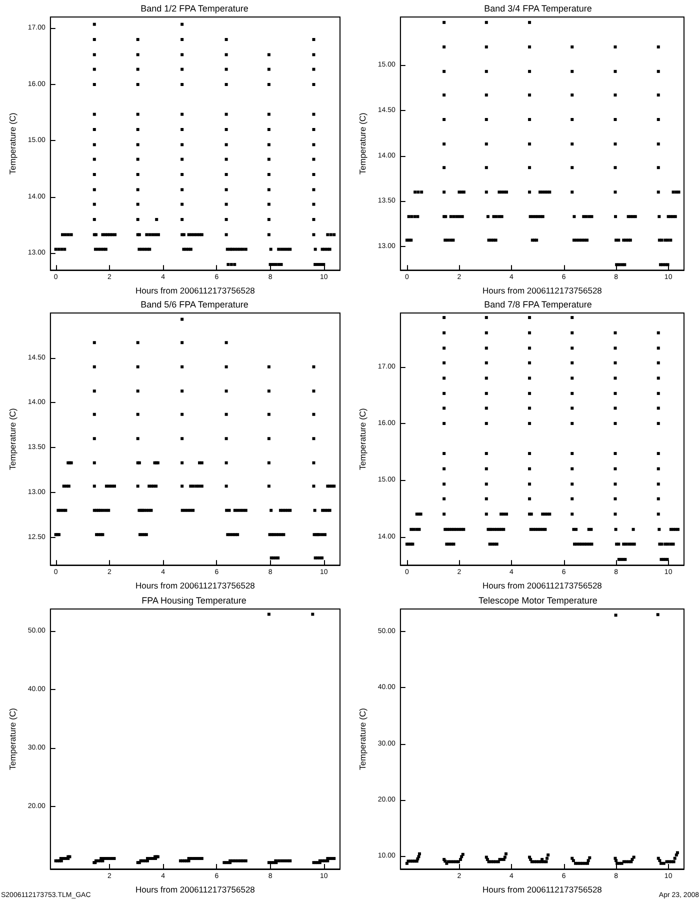  Describe the element at coordinates (194, 305) in the screenshot. I see `chart-title: Band 5/6 FPA Temperature` at that location.